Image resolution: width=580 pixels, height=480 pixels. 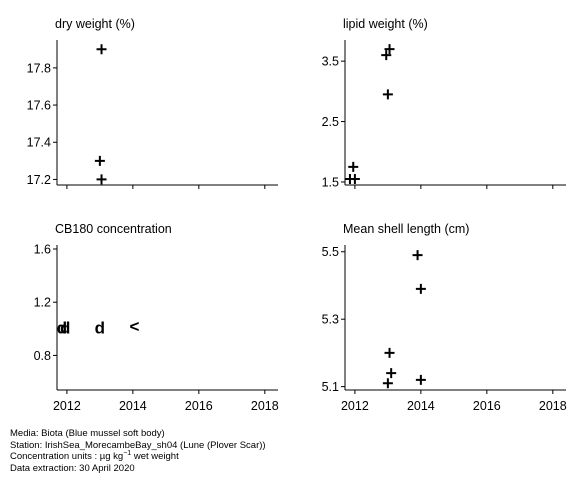 What do you see at coordinates (39, 143) in the screenshot?
I see `y-tick-label: 17.4` at bounding box center [39, 143].